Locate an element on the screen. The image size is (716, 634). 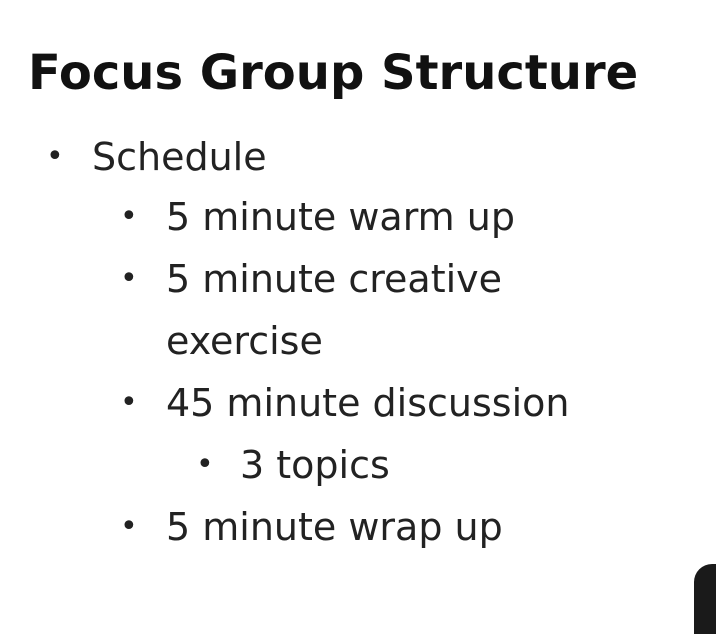
bullet-discussion: 45 minute discussion is located at coordinates (368, 403).